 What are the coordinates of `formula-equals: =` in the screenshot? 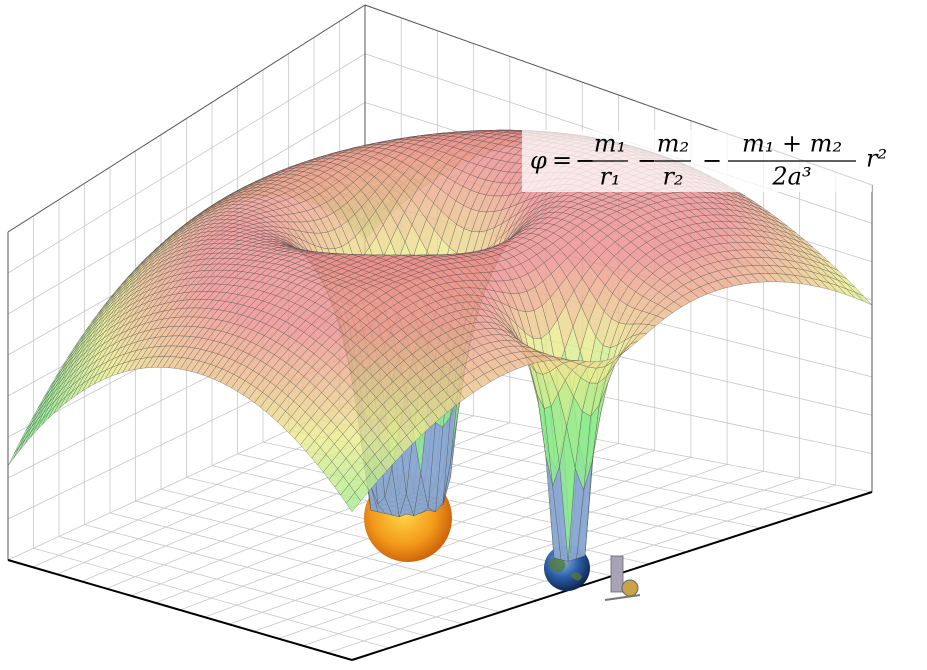 It's located at (562, 161).